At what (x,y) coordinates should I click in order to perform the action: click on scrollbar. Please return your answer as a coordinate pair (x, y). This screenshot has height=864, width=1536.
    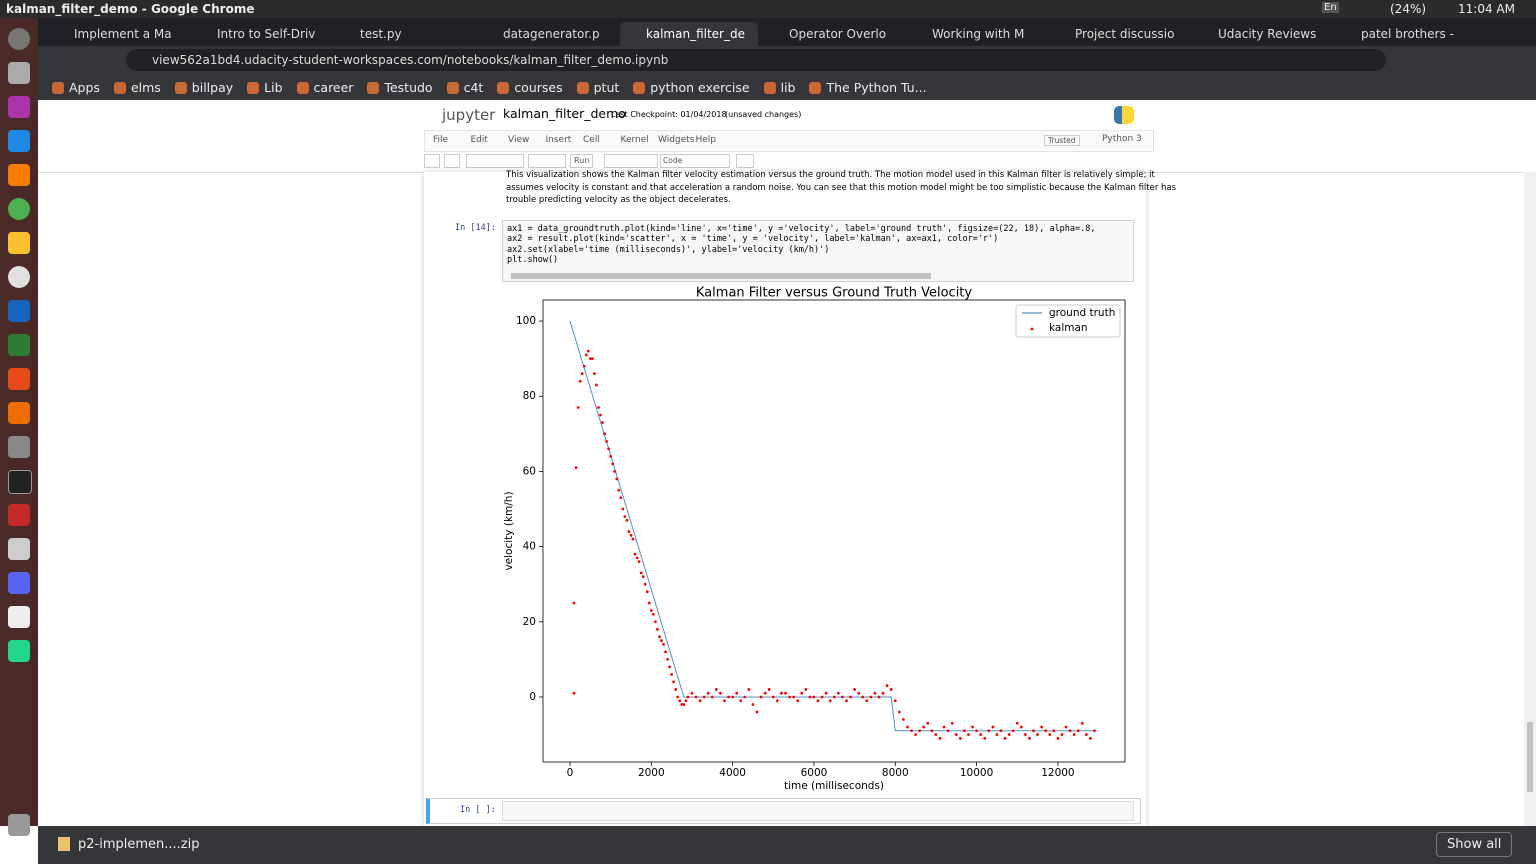
    Looking at the image, I should click on (721, 276).